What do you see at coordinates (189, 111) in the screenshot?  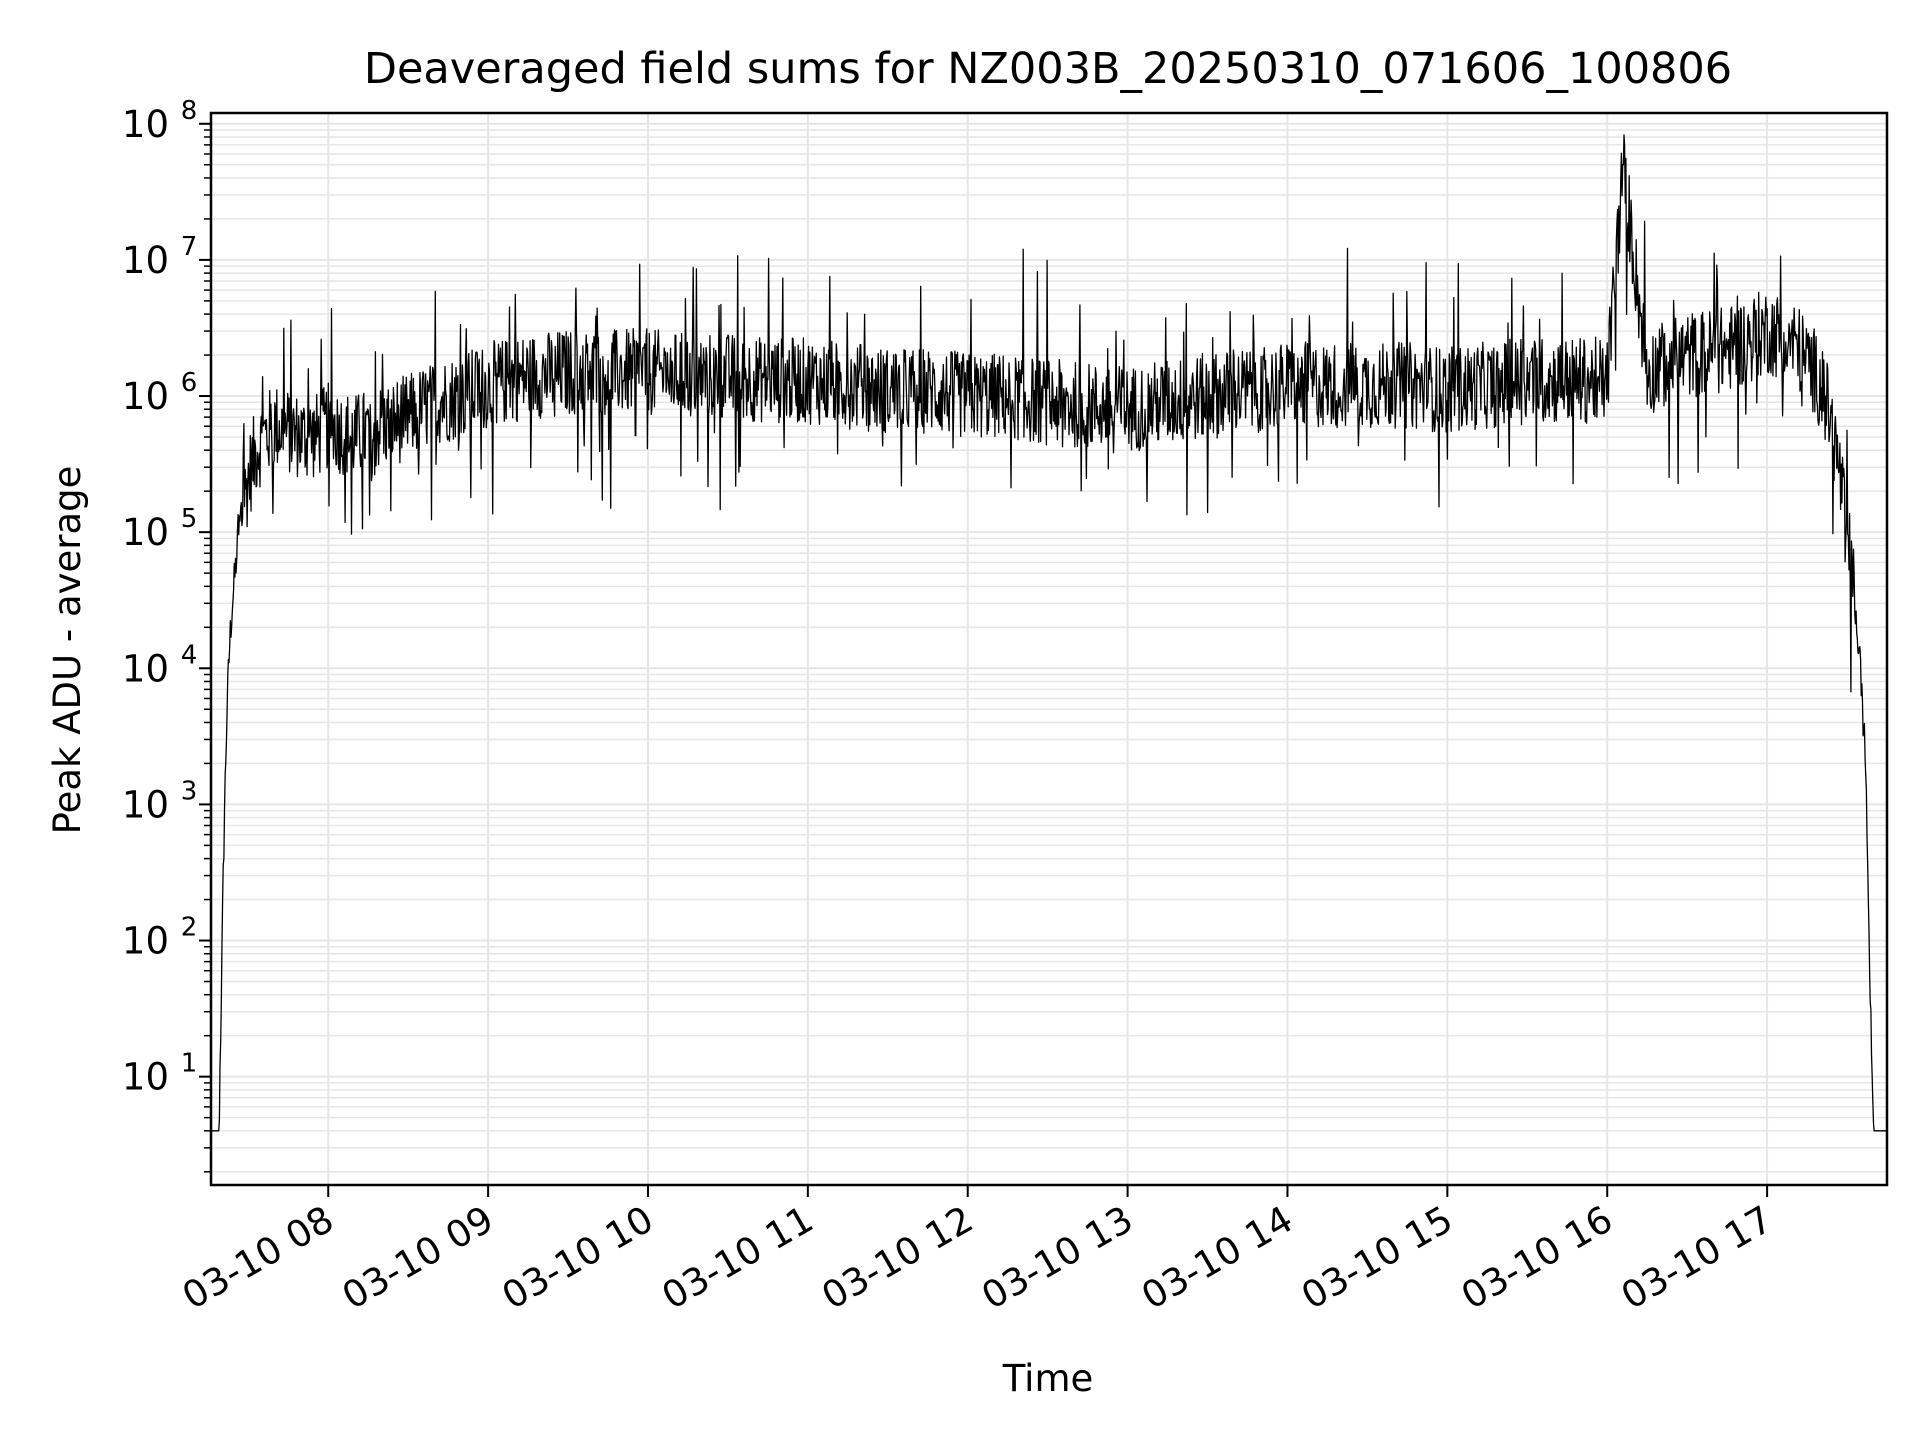 I see `y-tick-label-exponent: 8` at bounding box center [189, 111].